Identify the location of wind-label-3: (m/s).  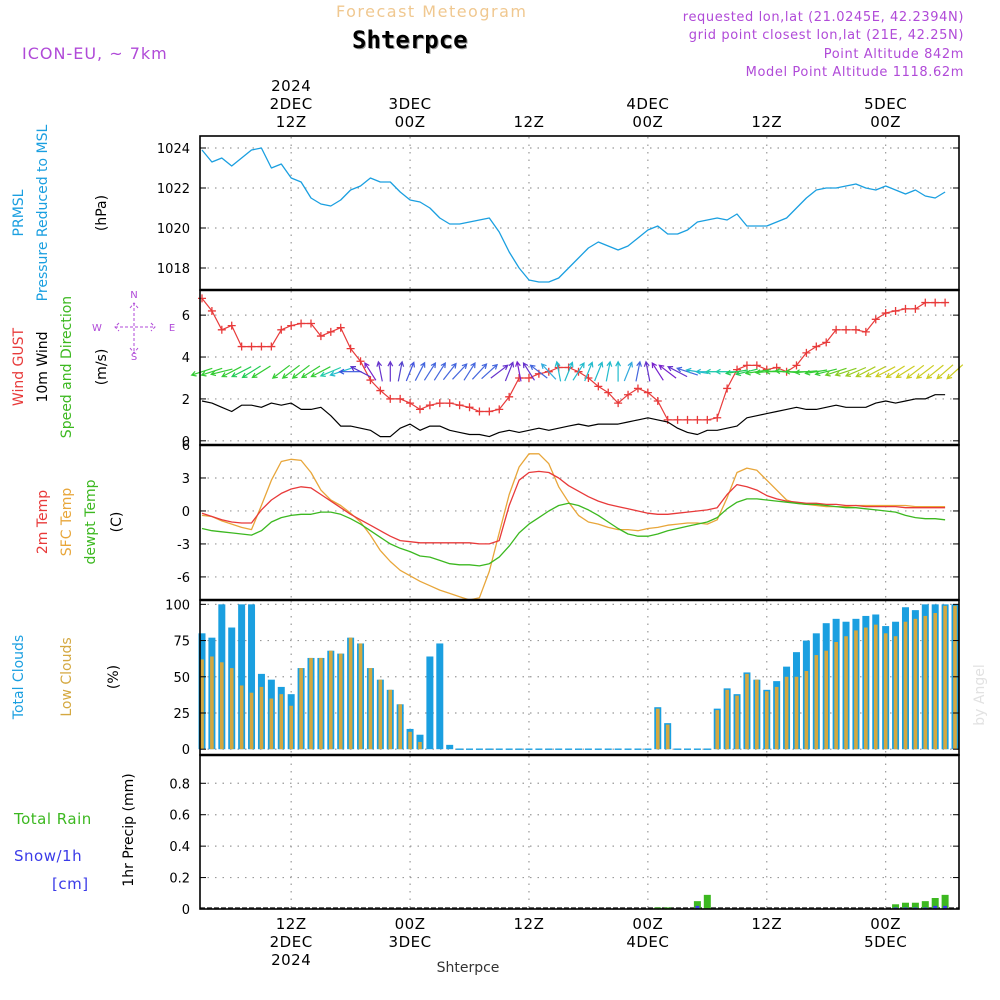
(102, 367).